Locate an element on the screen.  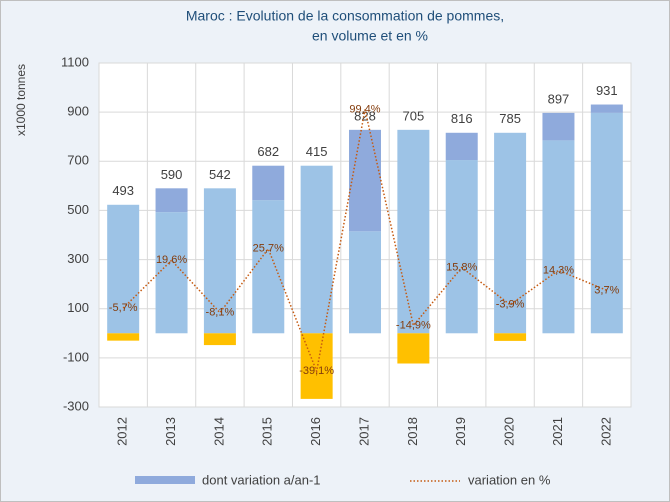
total-label: 897 is located at coordinates (559, 98).